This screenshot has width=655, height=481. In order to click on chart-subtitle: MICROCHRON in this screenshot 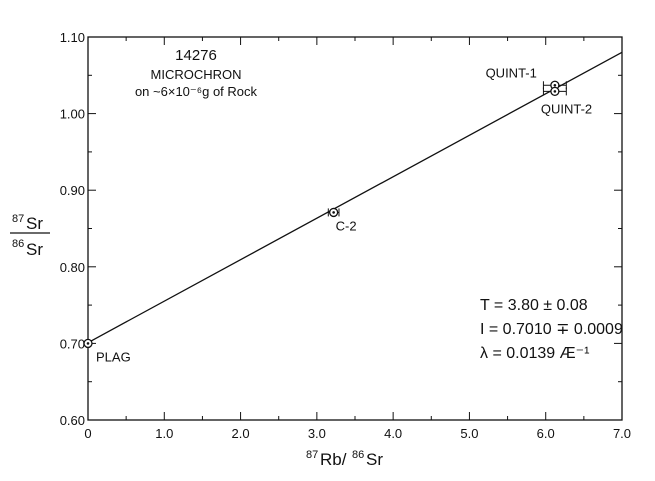, I will do `click(196, 74)`.